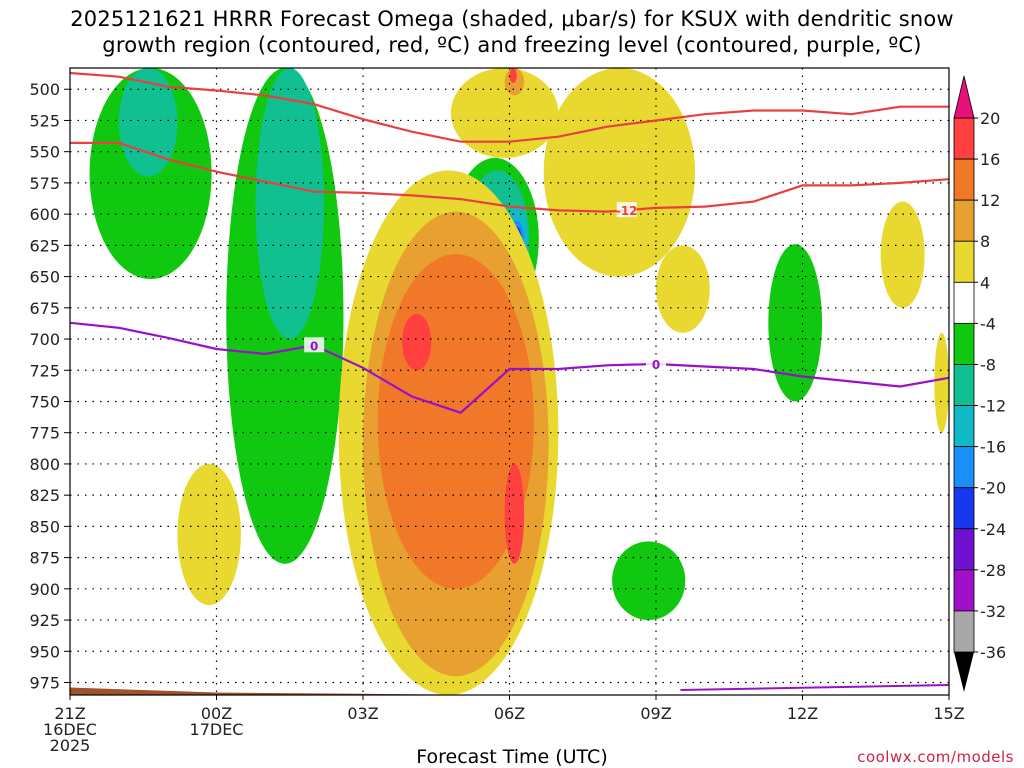  I want to click on ytick-label: 825, so click(44, 495).